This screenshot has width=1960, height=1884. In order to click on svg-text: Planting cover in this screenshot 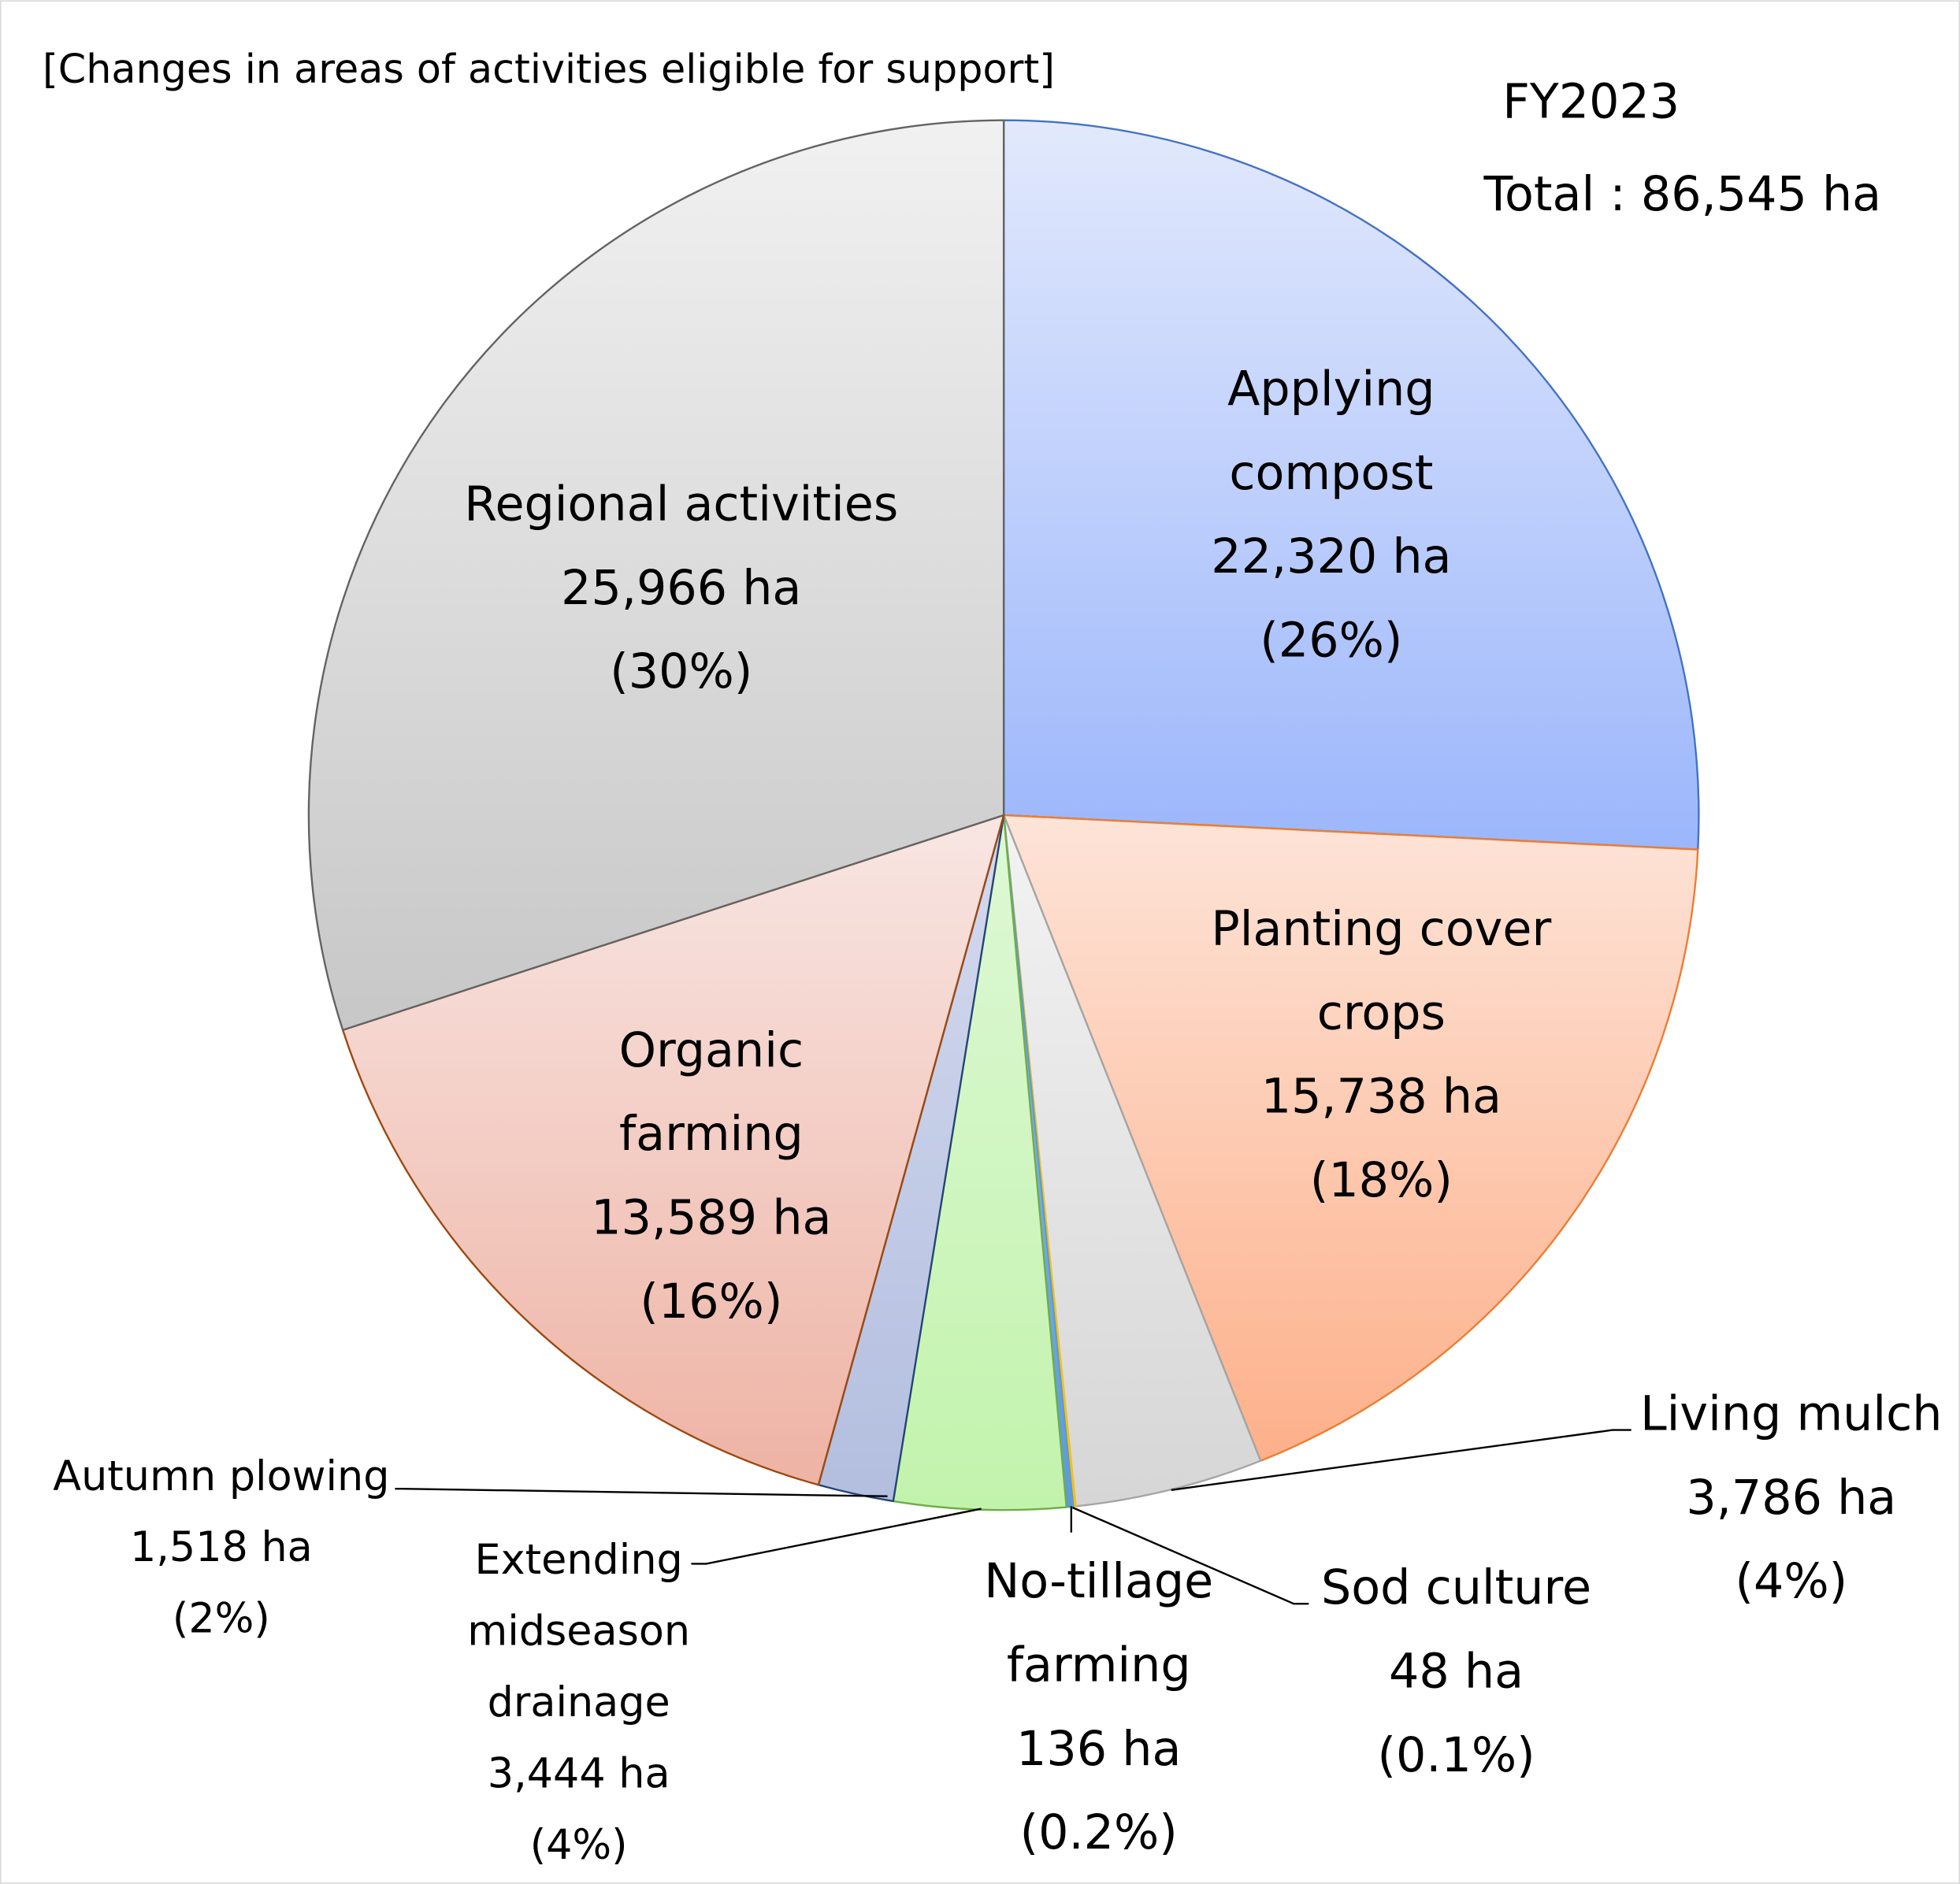, I will do `click(1381, 929)`.